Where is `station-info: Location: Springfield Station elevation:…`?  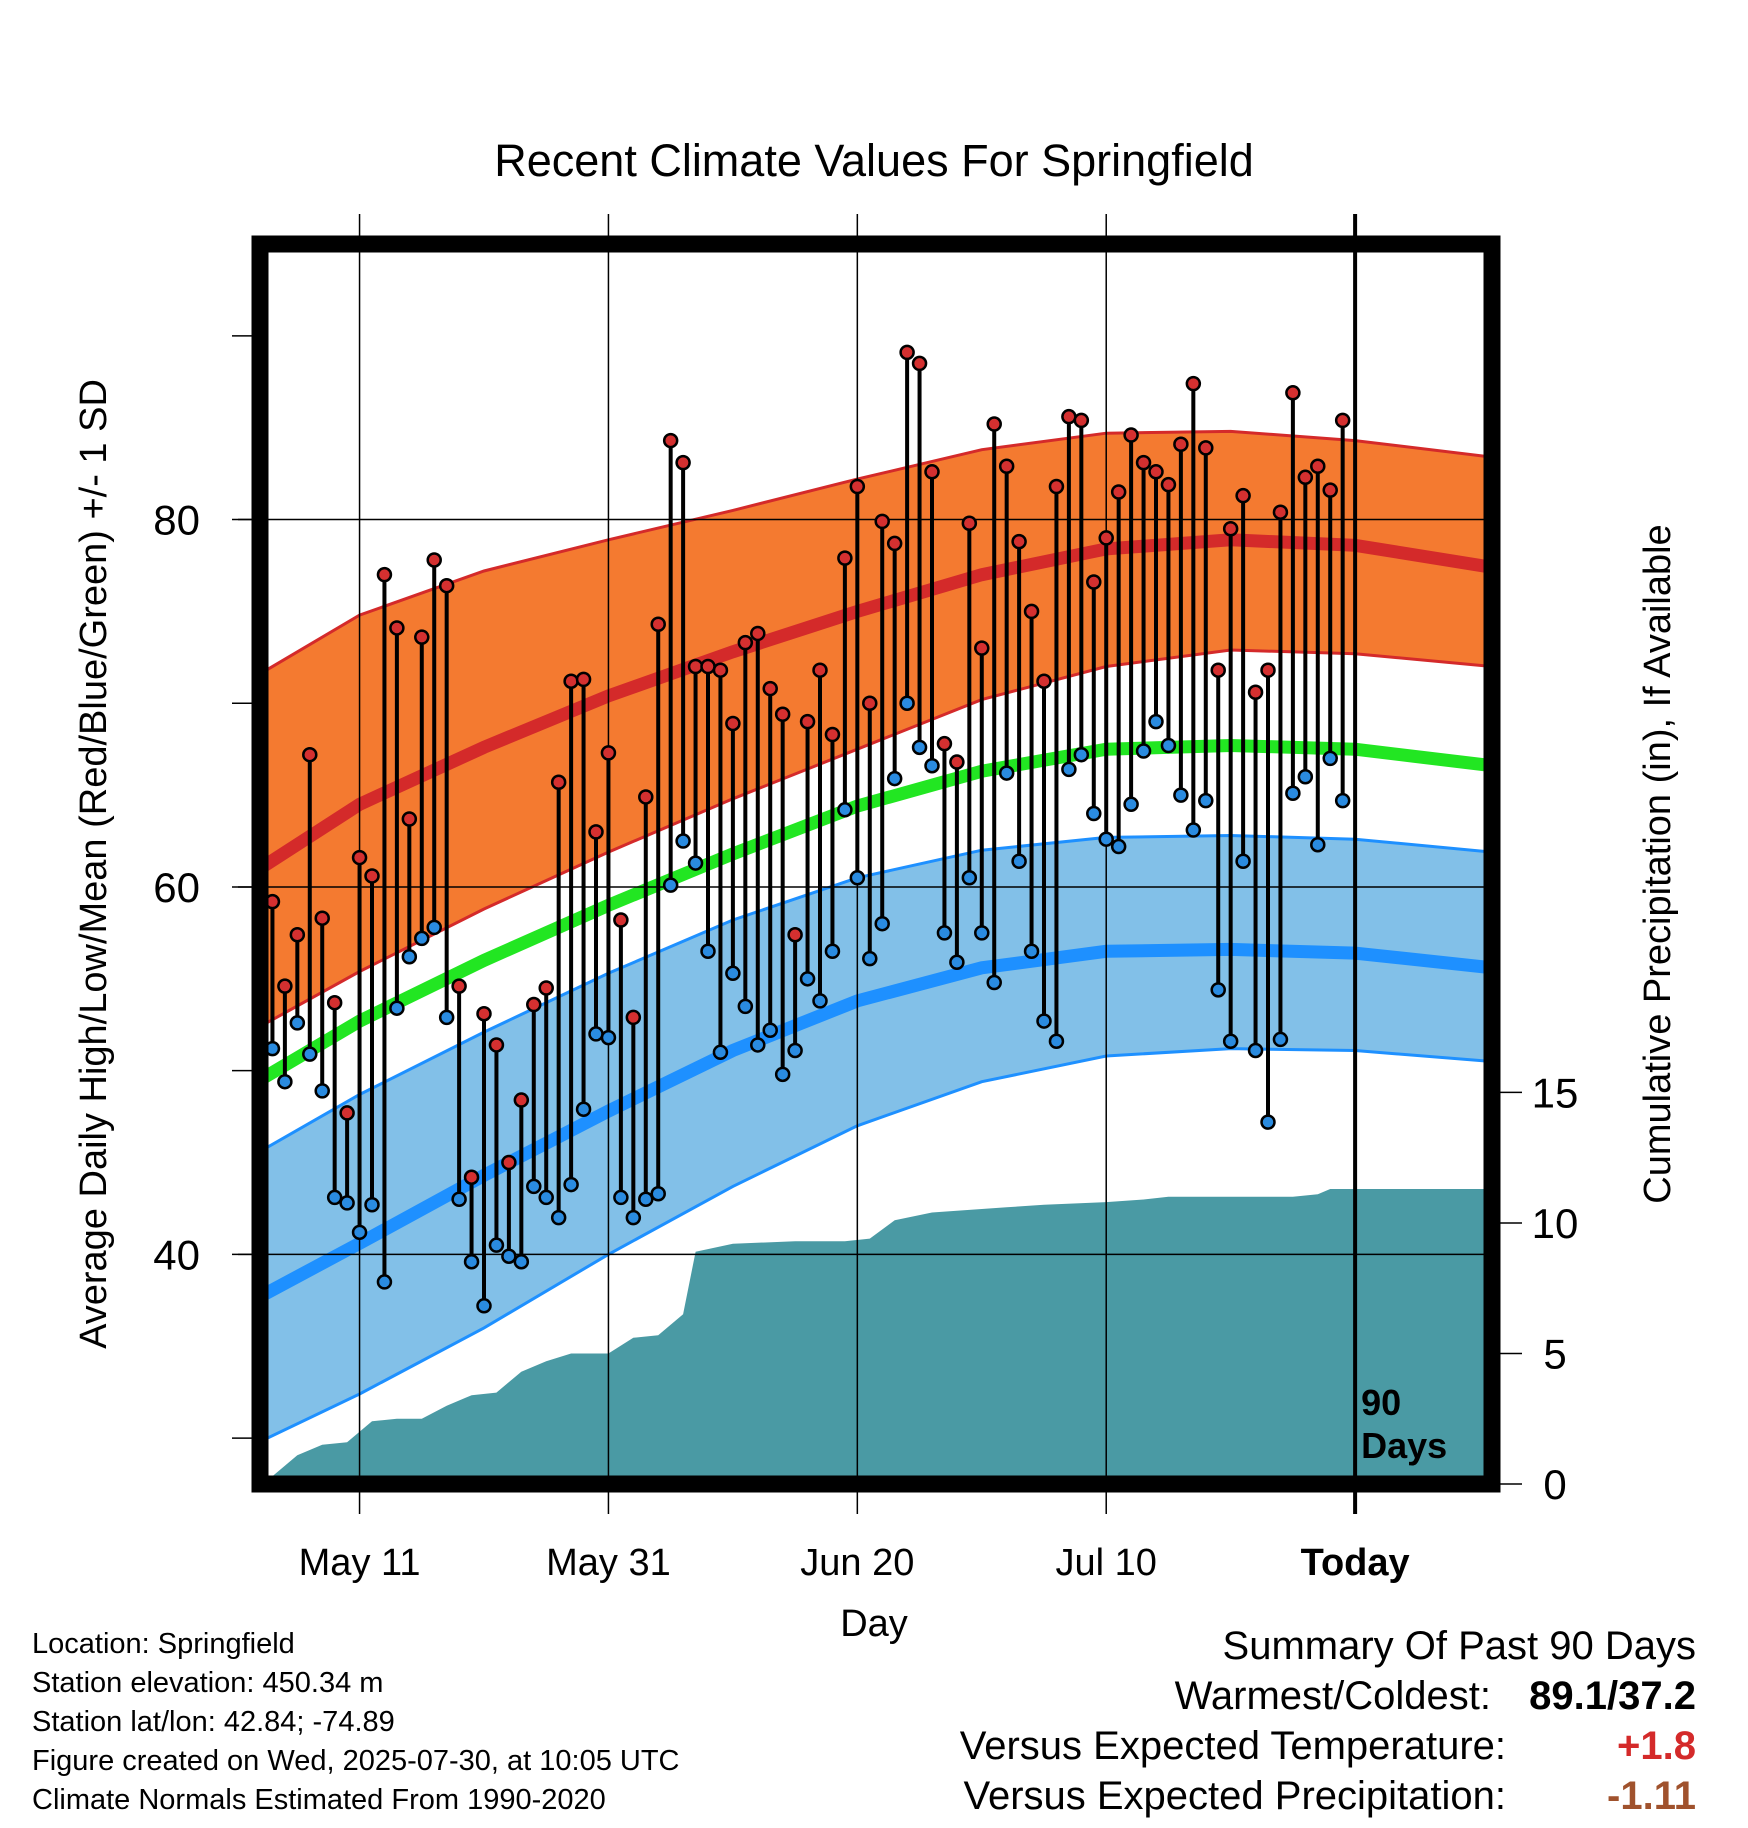
station-info: Location: Springfield Station elevation:… is located at coordinates (356, 1722).